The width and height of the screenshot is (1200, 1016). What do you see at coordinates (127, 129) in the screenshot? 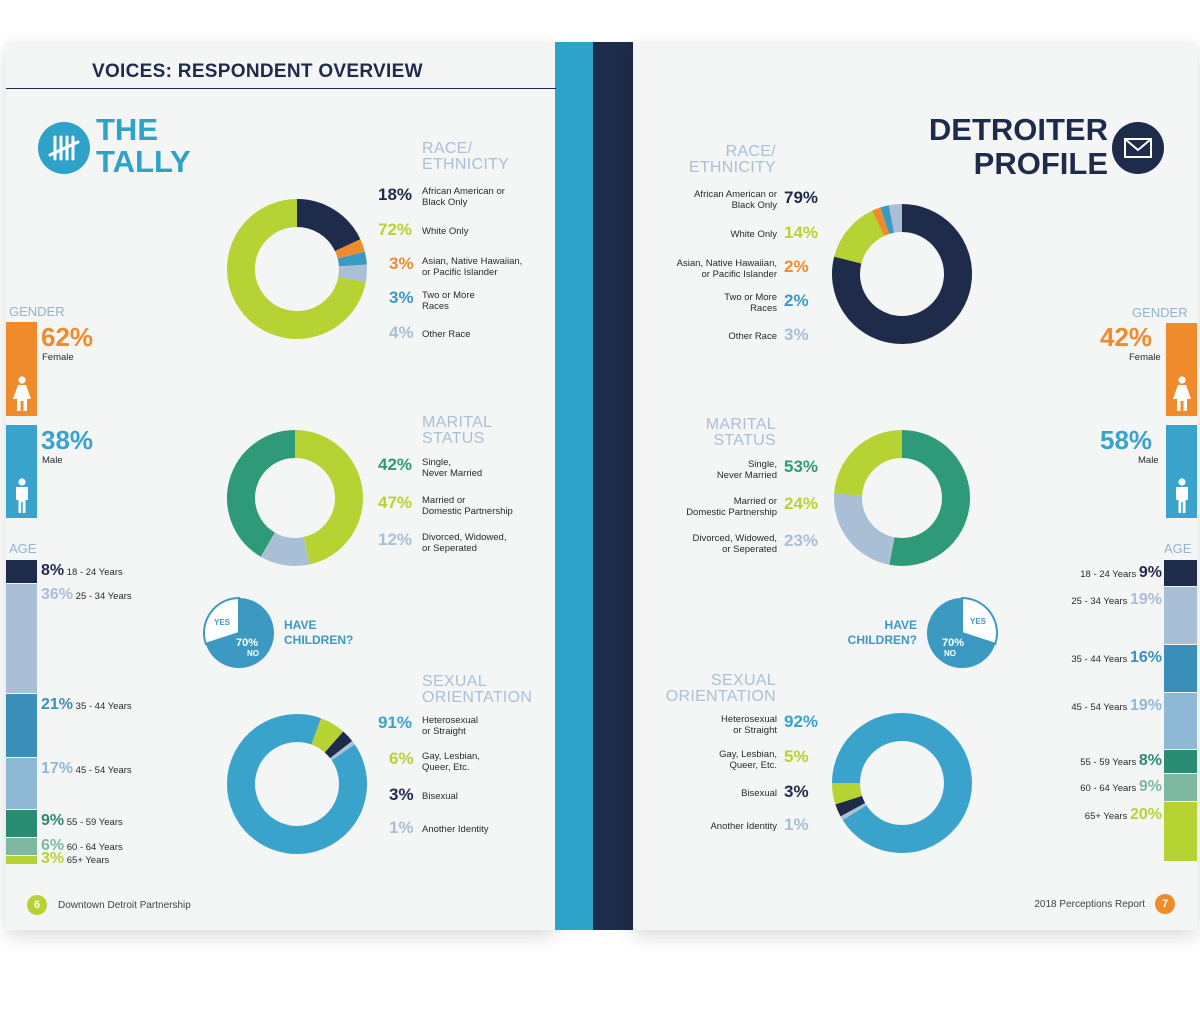
I see `tally-title-line1: THE` at bounding box center [127, 129].